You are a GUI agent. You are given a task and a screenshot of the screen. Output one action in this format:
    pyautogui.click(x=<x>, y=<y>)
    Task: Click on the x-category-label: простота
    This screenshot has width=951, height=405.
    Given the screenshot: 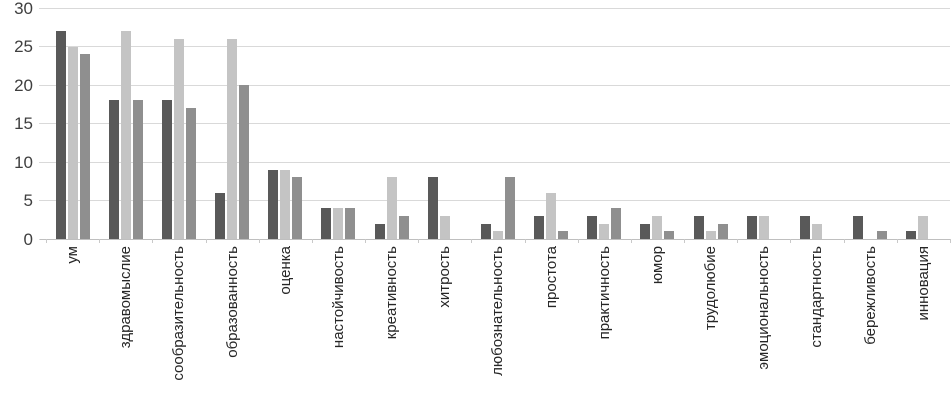 What is the action you would take?
    pyautogui.click(x=551, y=277)
    